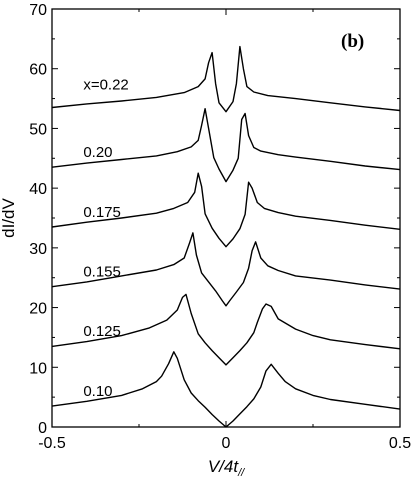 The image size is (415, 487). I want to click on x-axis-title: V/4t//, so click(226, 468).